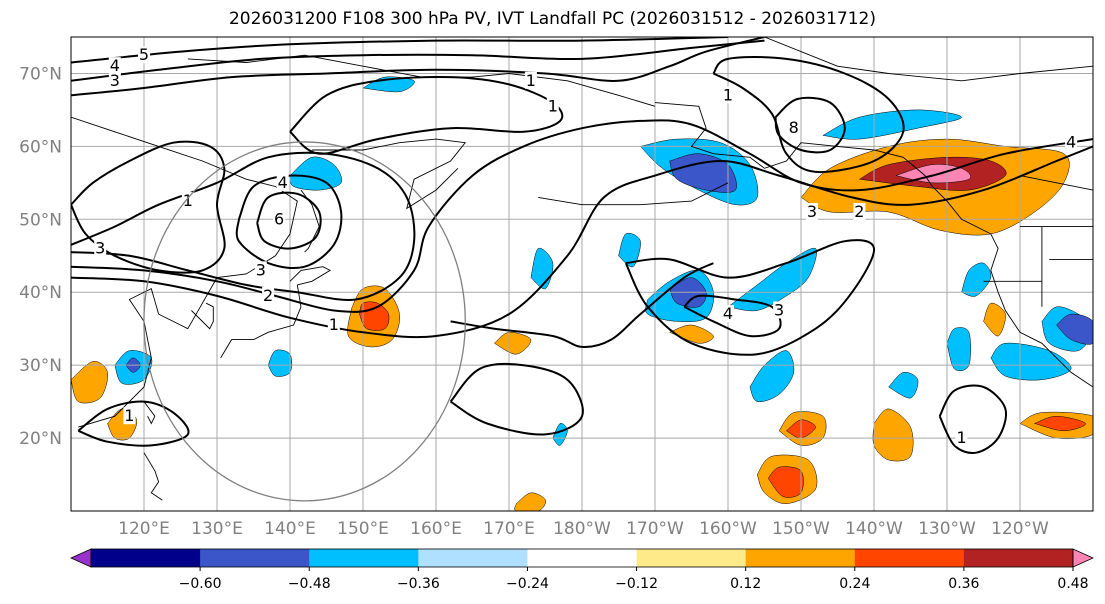  Describe the element at coordinates (40, 74) in the screenshot. I see `latitude-label: 70°N` at that location.